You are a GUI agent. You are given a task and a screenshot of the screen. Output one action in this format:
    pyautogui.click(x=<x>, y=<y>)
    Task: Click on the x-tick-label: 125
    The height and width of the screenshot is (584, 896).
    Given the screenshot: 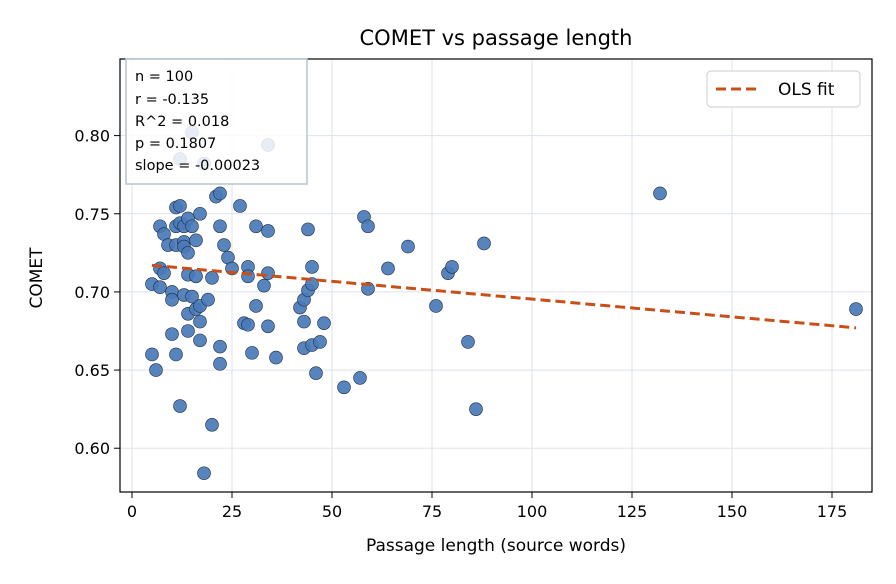 What is the action you would take?
    pyautogui.click(x=632, y=511)
    